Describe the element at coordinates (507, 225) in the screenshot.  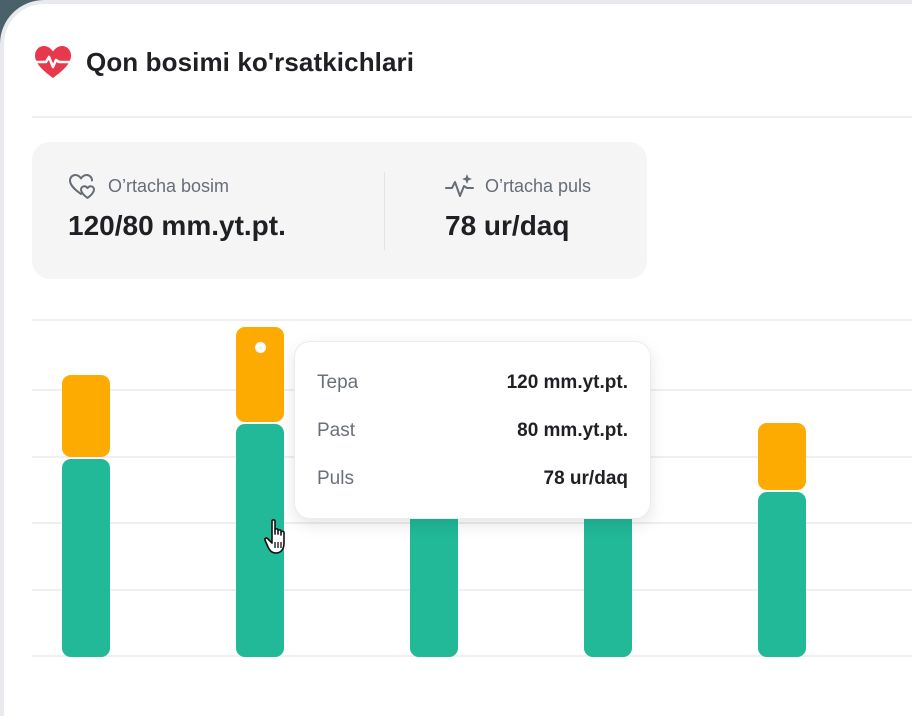
I see `stat-value: 78 ur/daq` at that location.